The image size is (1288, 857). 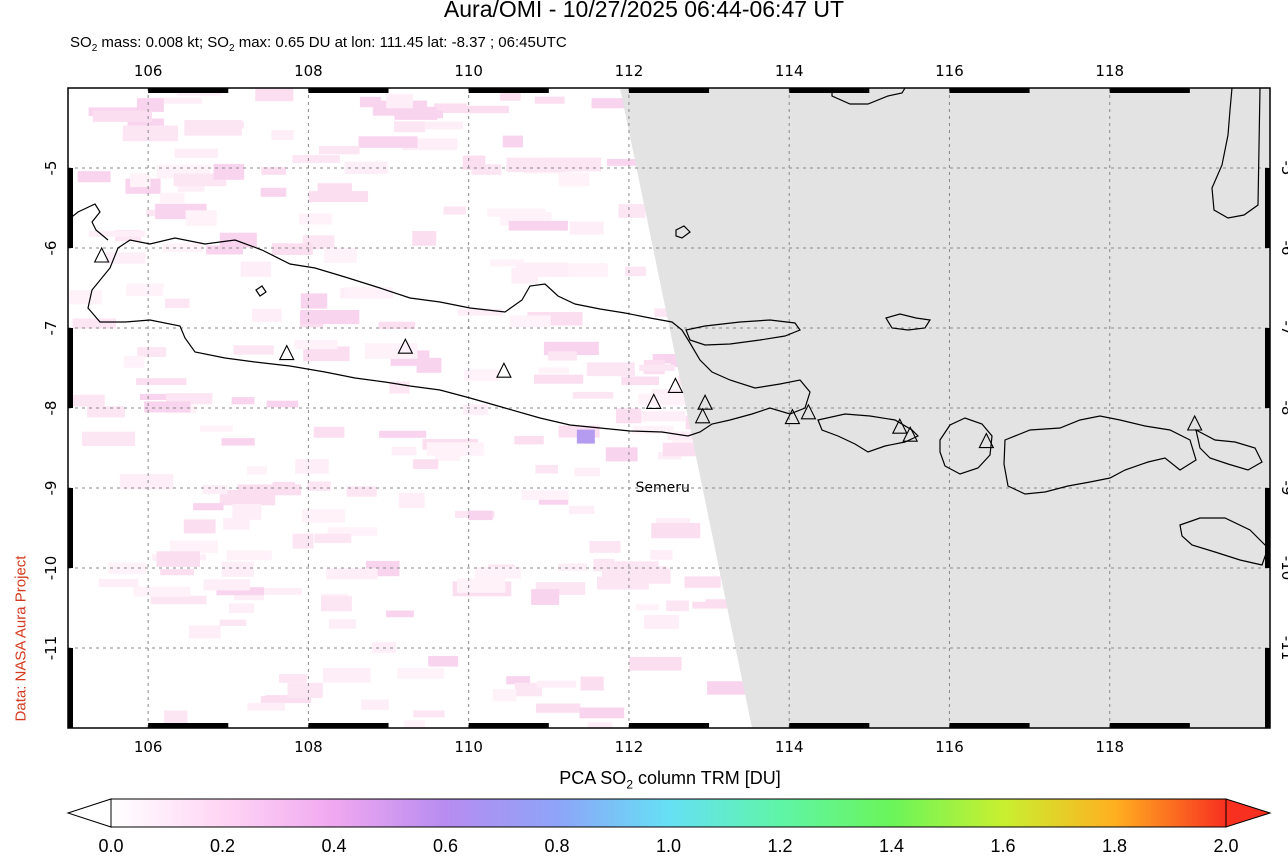 I want to click on colorbar-title-main: PCA SO, so click(x=593, y=778).